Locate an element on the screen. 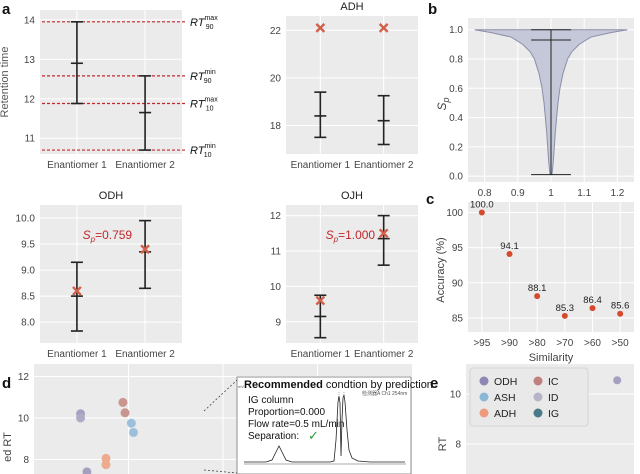 This screenshot has height=474, width=640. d-scatter-ytick-label: 12 is located at coordinates (24, 377).